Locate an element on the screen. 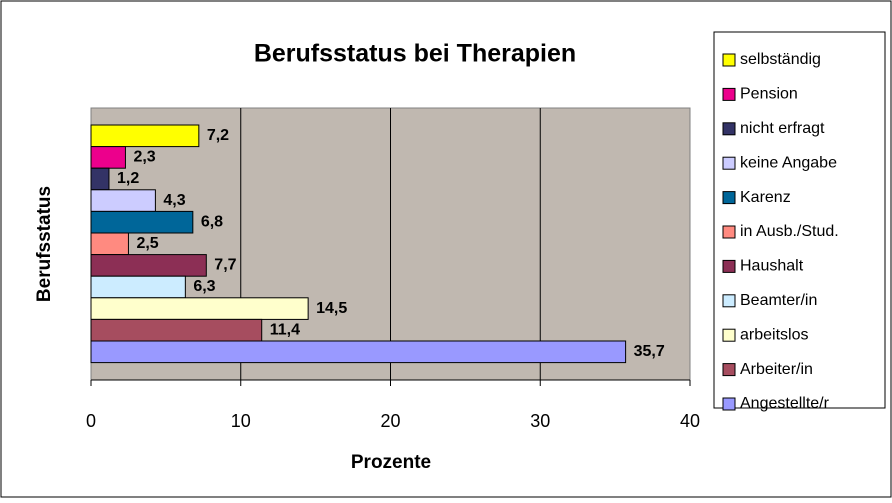 The image size is (892, 503). x-axis-label: Prozente is located at coordinates (391, 462).